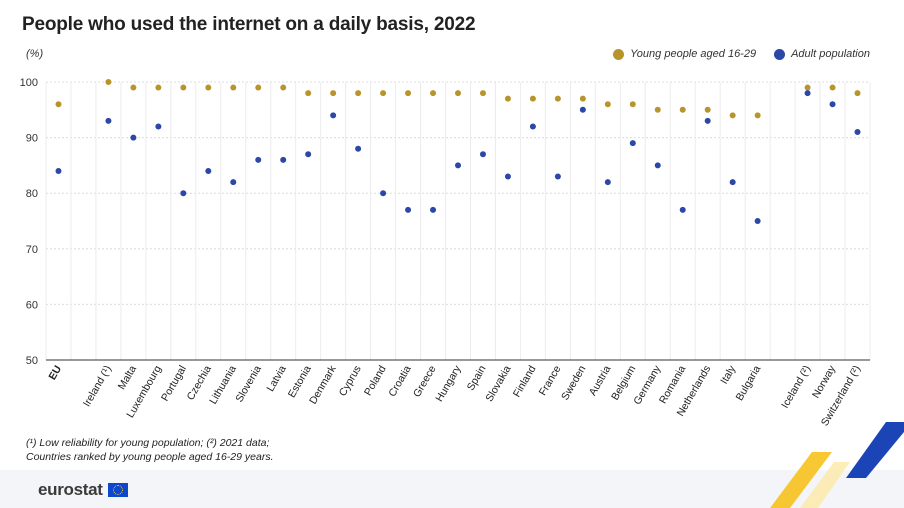 Image resolution: width=904 pixels, height=508 pixels. Describe the element at coordinates (32, 194) in the screenshot. I see `y-tick-label: 80` at that location.